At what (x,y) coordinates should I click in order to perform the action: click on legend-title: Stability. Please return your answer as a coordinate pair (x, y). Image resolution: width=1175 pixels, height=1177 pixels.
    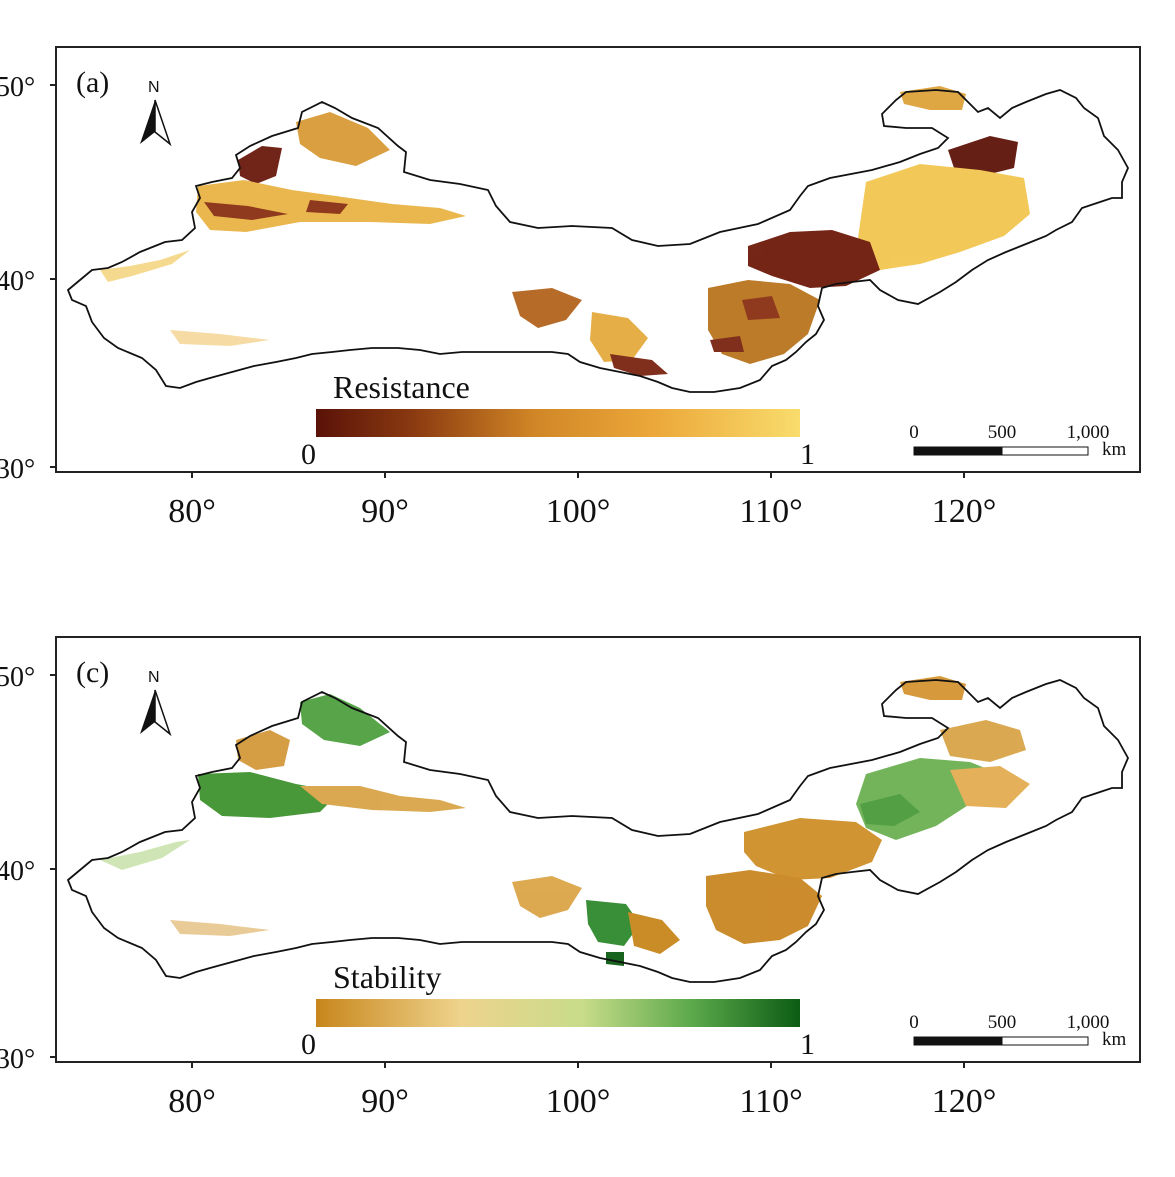
    Looking at the image, I should click on (387, 977).